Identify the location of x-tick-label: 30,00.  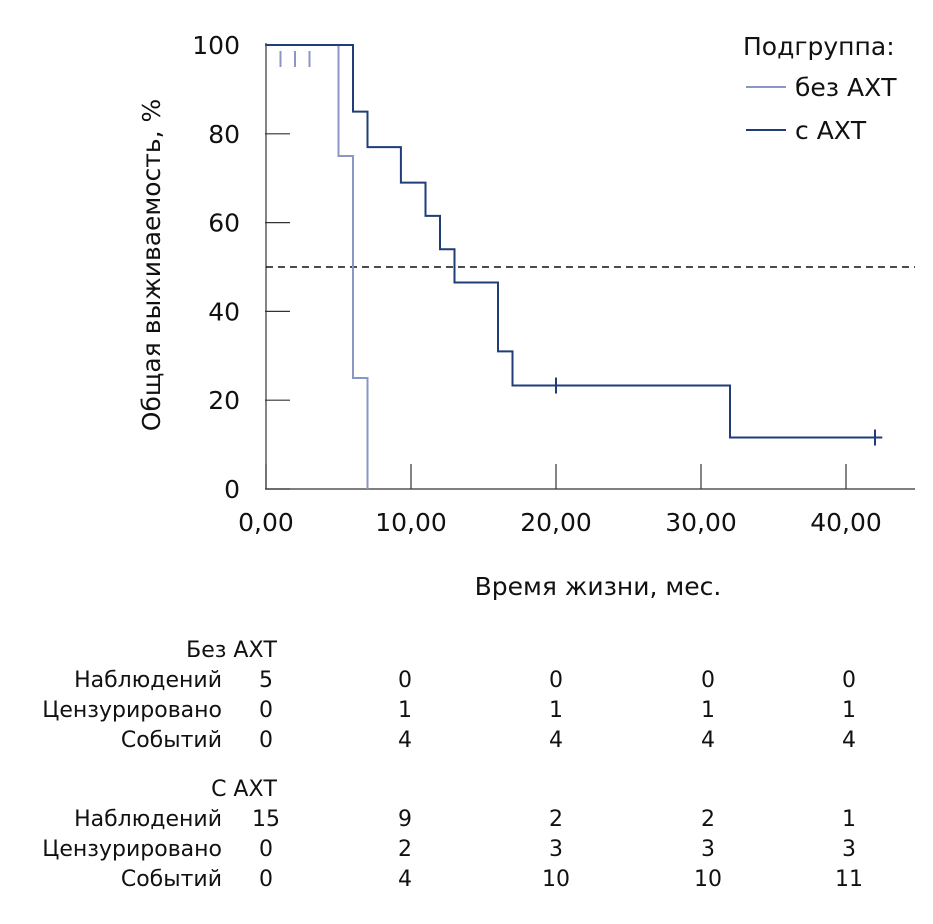
(701, 522).